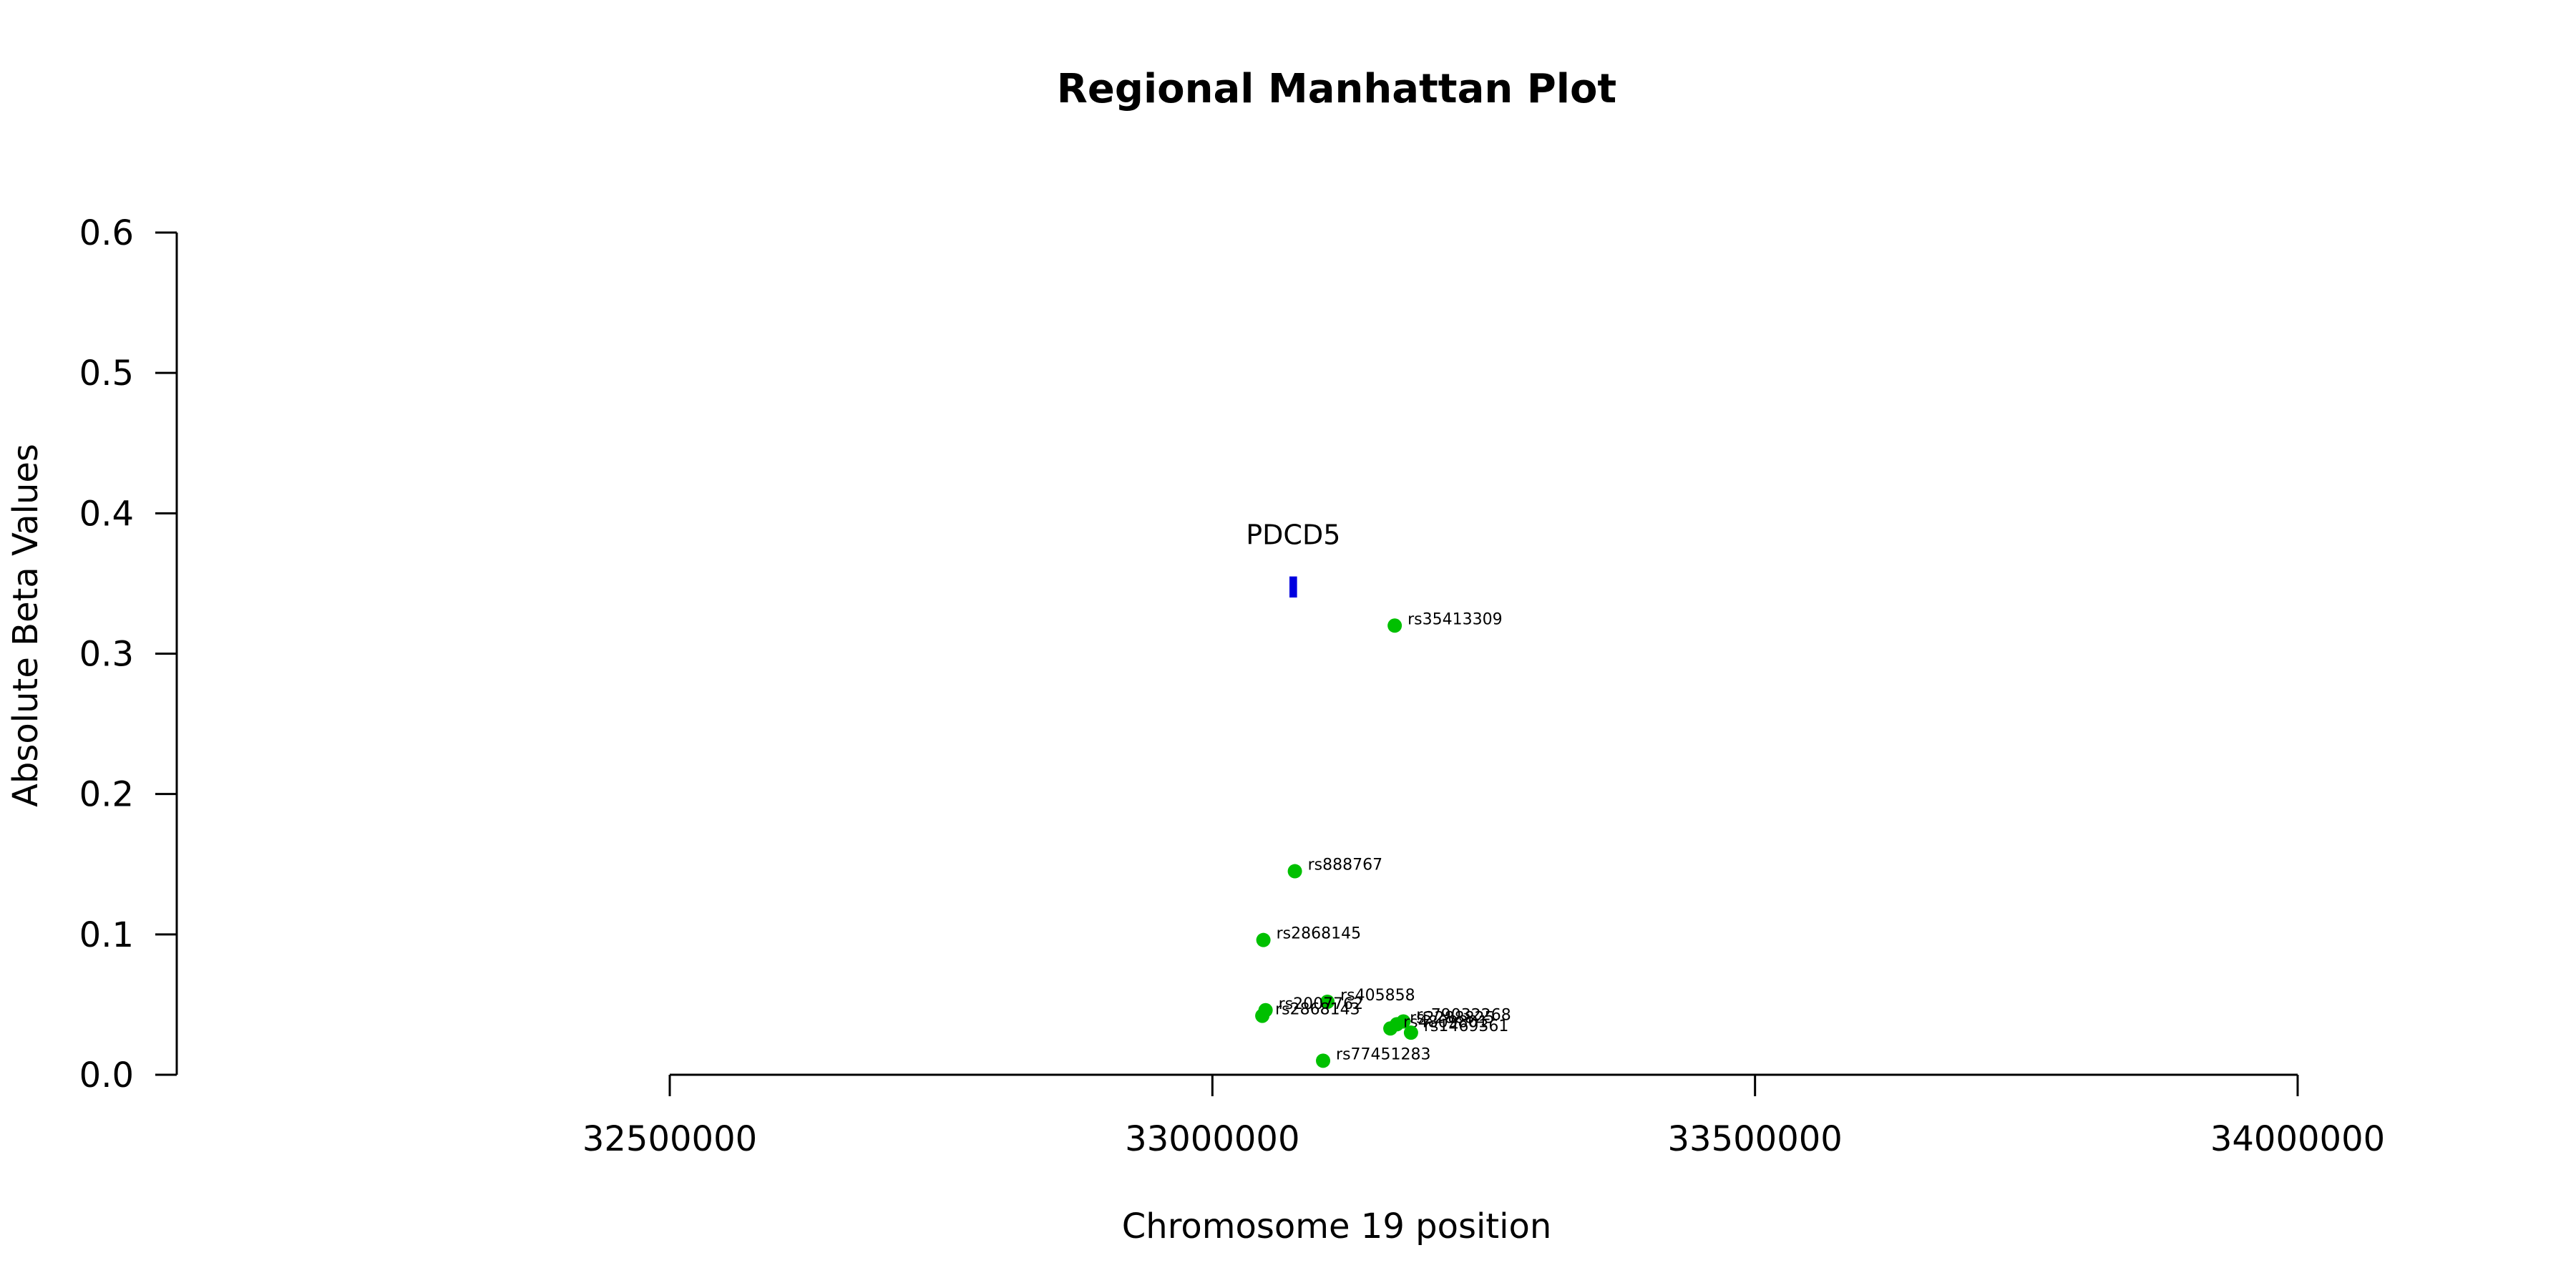 The height and width of the screenshot is (1288, 2576). I want to click on y-tick-label: 0.4, so click(106, 514).